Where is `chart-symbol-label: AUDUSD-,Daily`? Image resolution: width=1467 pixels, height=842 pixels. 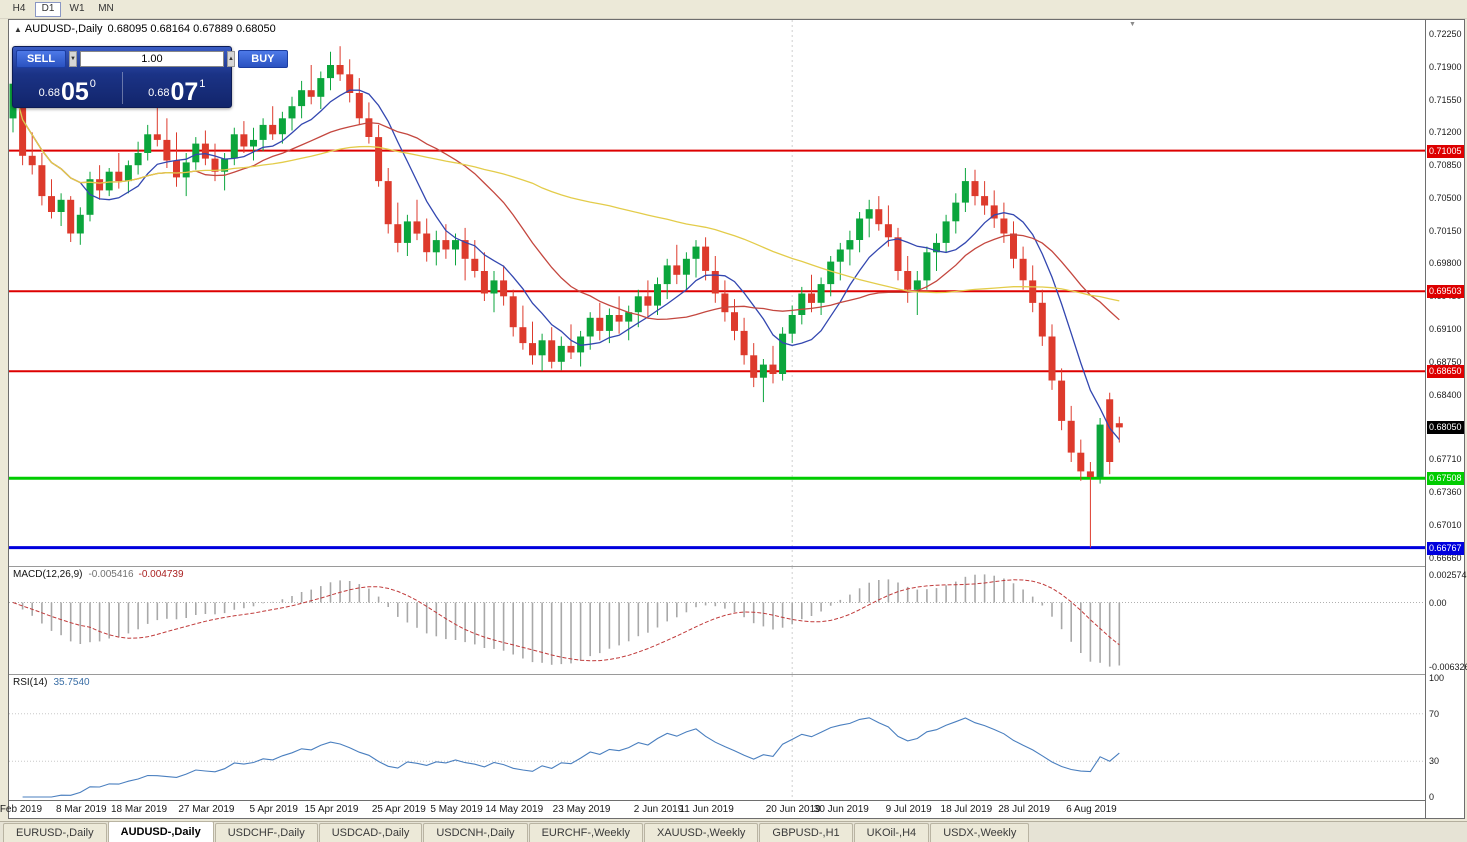 chart-symbol-label: AUDUSD-,Daily is located at coordinates (63, 29).